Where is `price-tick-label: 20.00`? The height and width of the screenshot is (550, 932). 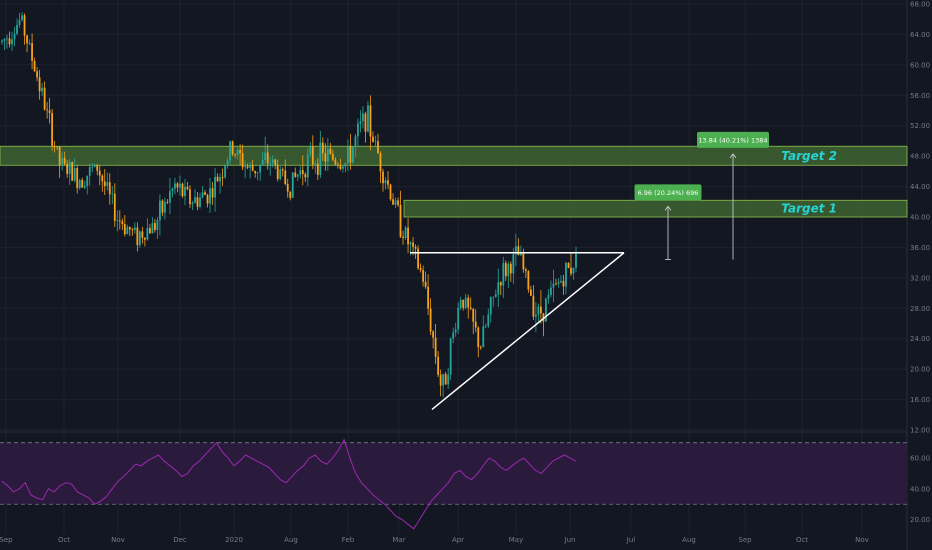 price-tick-label: 20.00 is located at coordinates (920, 370).